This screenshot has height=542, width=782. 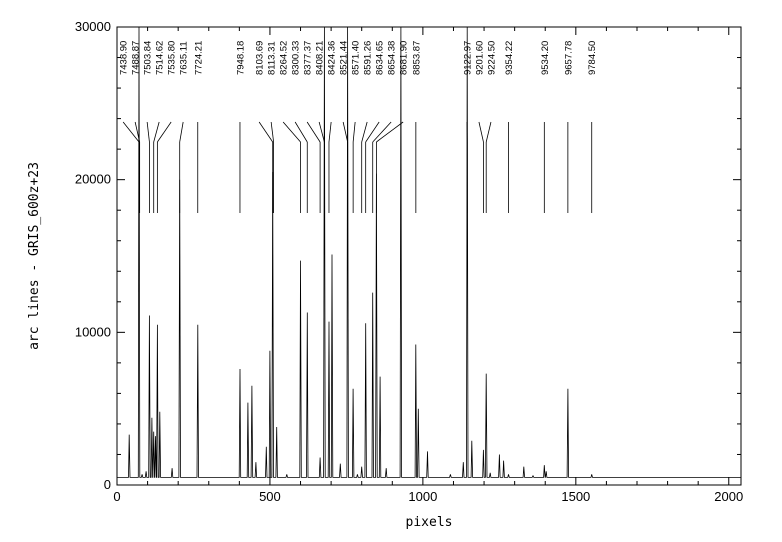 What do you see at coordinates (272, 58) in the screenshot?
I see `line-id-label: 8113.31` at bounding box center [272, 58].